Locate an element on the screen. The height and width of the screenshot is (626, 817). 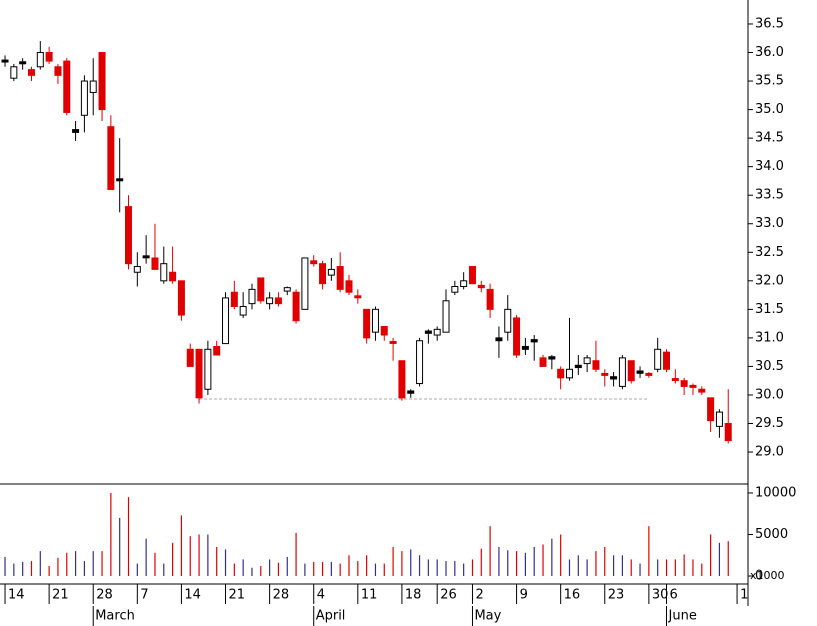
y-tick-label: 32.0 is located at coordinates (769, 280).